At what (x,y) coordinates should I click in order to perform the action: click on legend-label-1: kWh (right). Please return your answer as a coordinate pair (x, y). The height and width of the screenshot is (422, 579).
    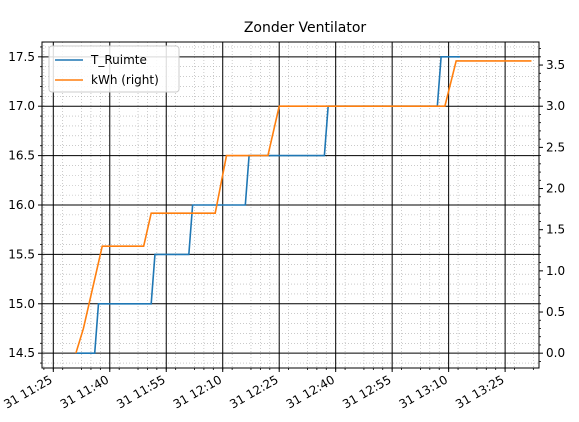
    Looking at the image, I should click on (125, 80).